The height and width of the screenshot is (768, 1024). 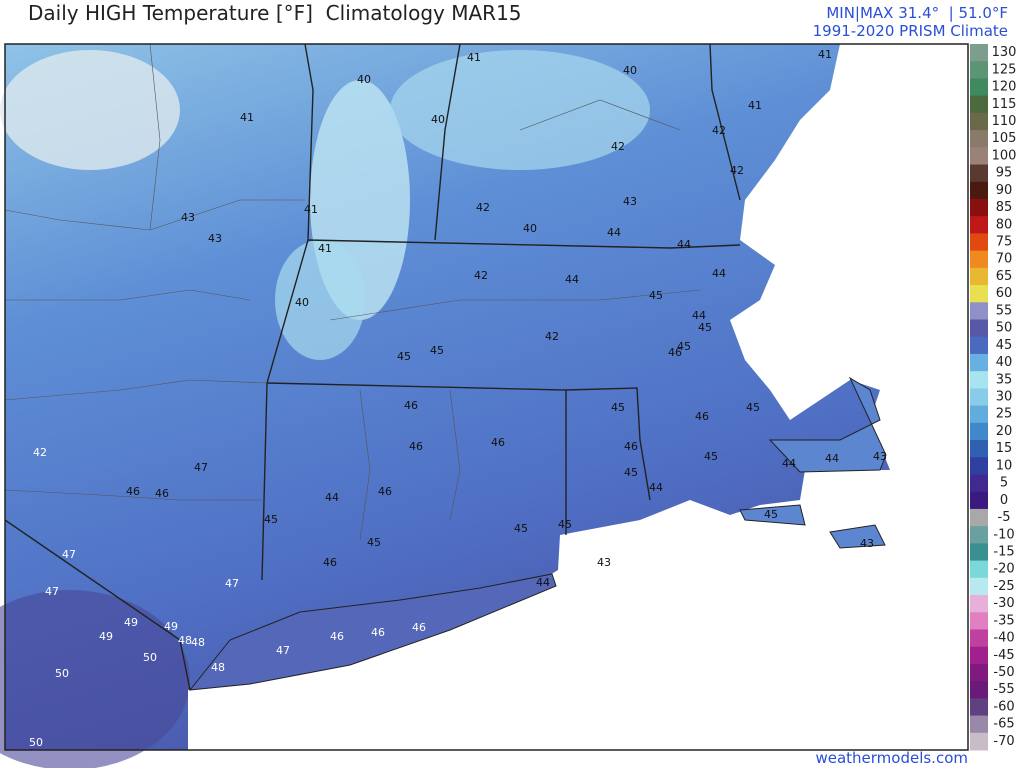 What do you see at coordinates (218, 667) in the screenshot?
I see `map-label: 48` at bounding box center [218, 667].